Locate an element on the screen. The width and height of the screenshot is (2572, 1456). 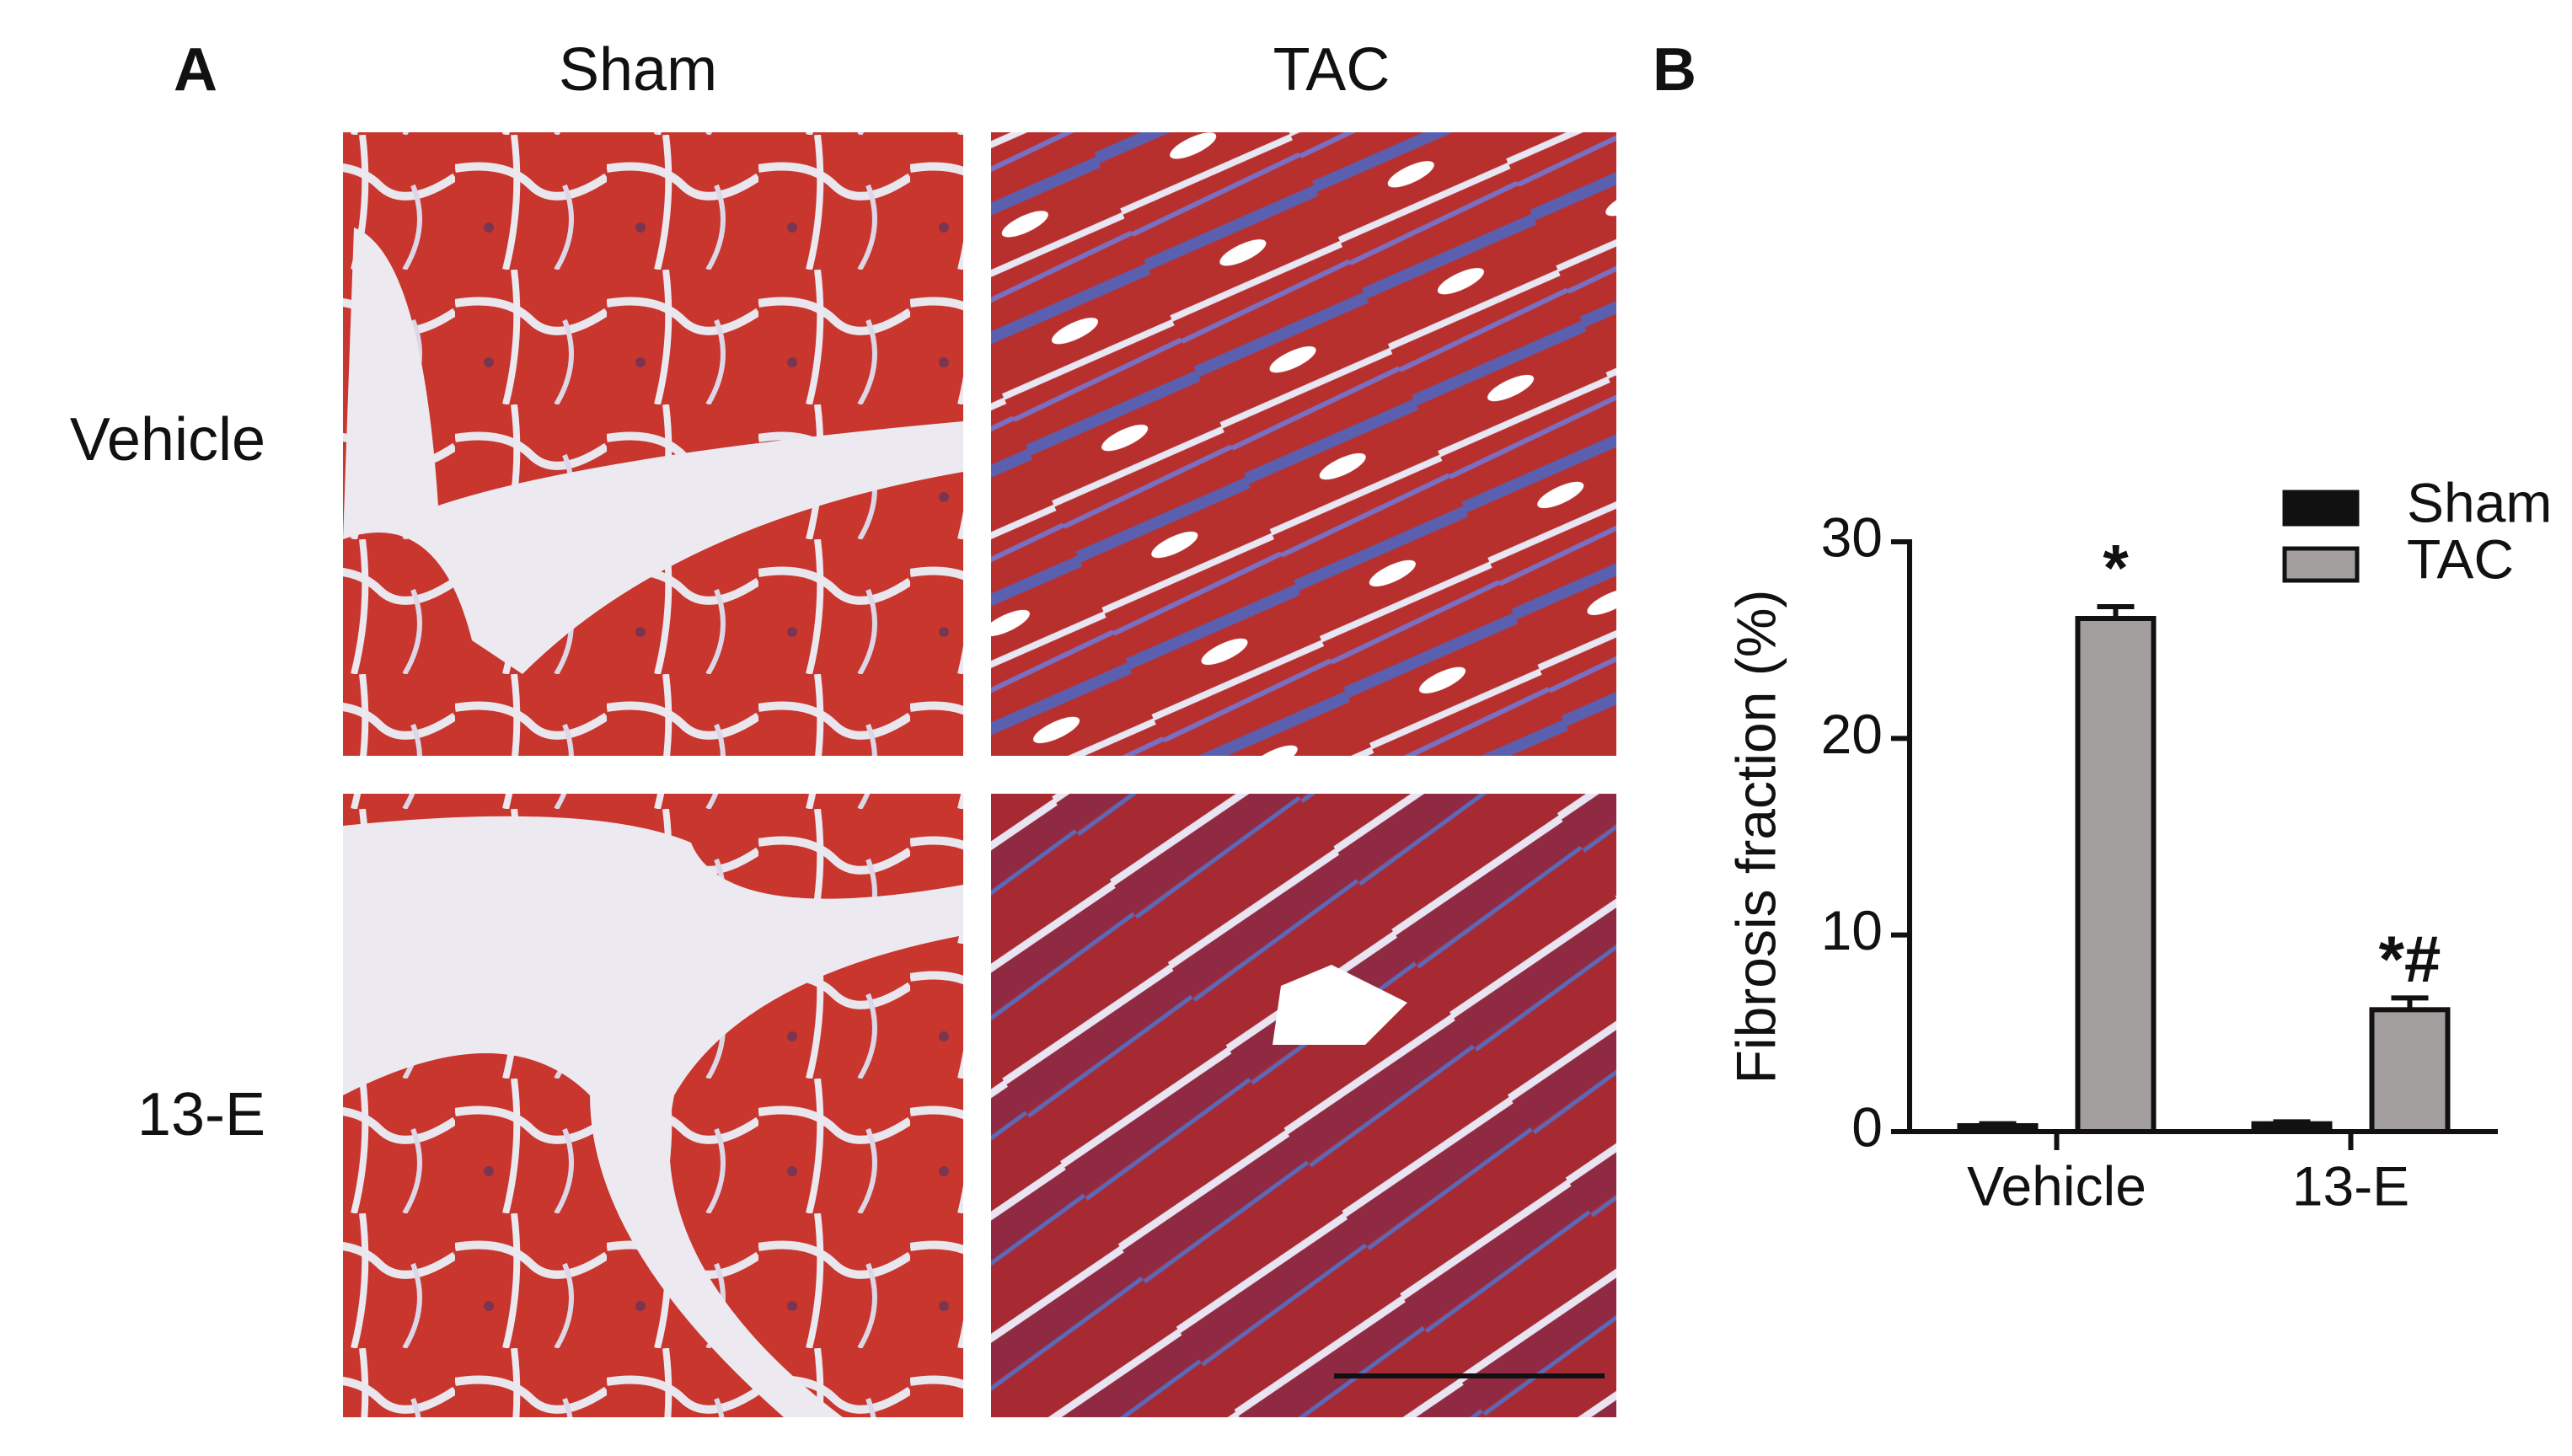
x-tick-label: Vehicle is located at coordinates (2056, 1185).